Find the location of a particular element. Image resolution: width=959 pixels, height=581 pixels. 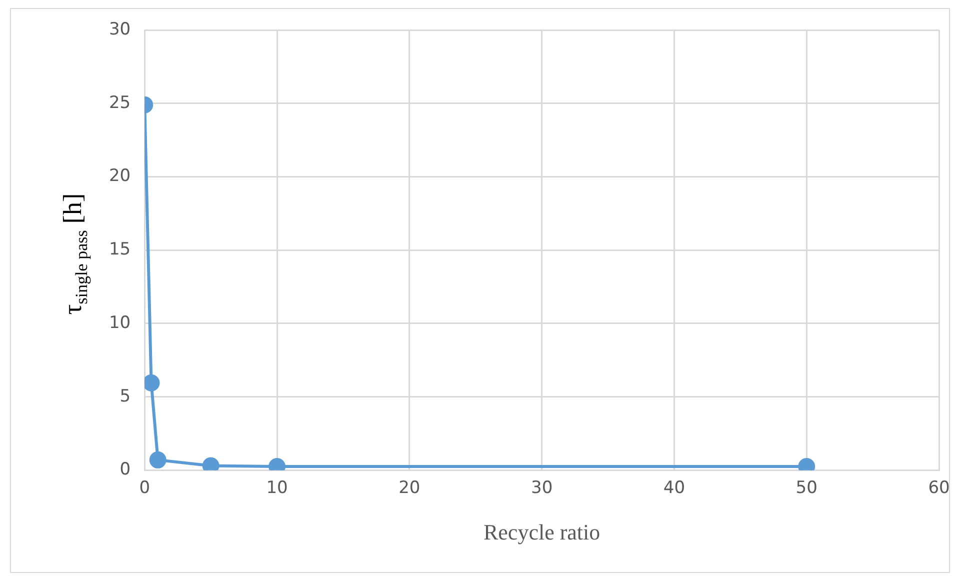

x-tick-label: 10 is located at coordinates (277, 488).